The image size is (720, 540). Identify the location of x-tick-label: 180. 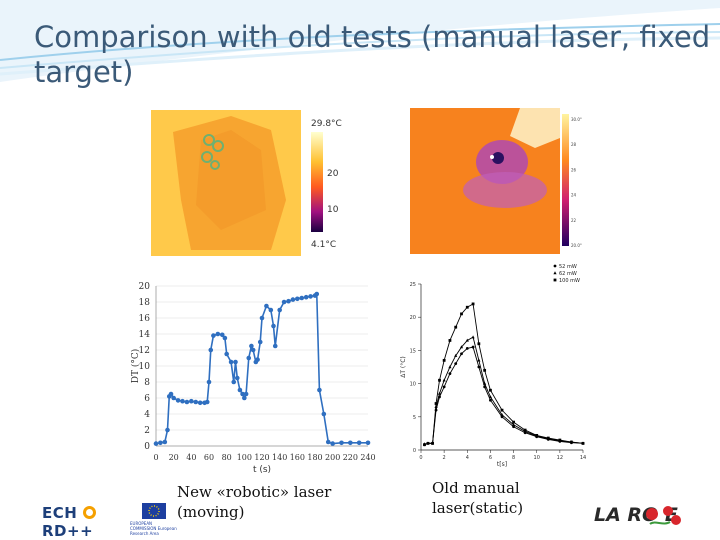
(314, 457).